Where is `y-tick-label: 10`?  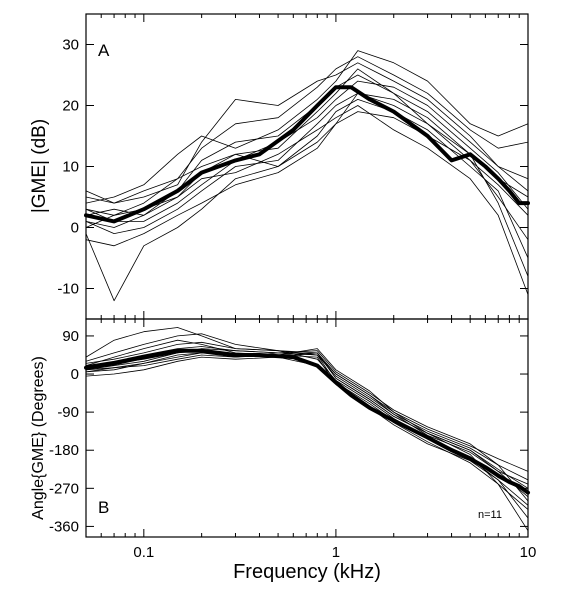 y-tick-label: 10 is located at coordinates (70, 167).